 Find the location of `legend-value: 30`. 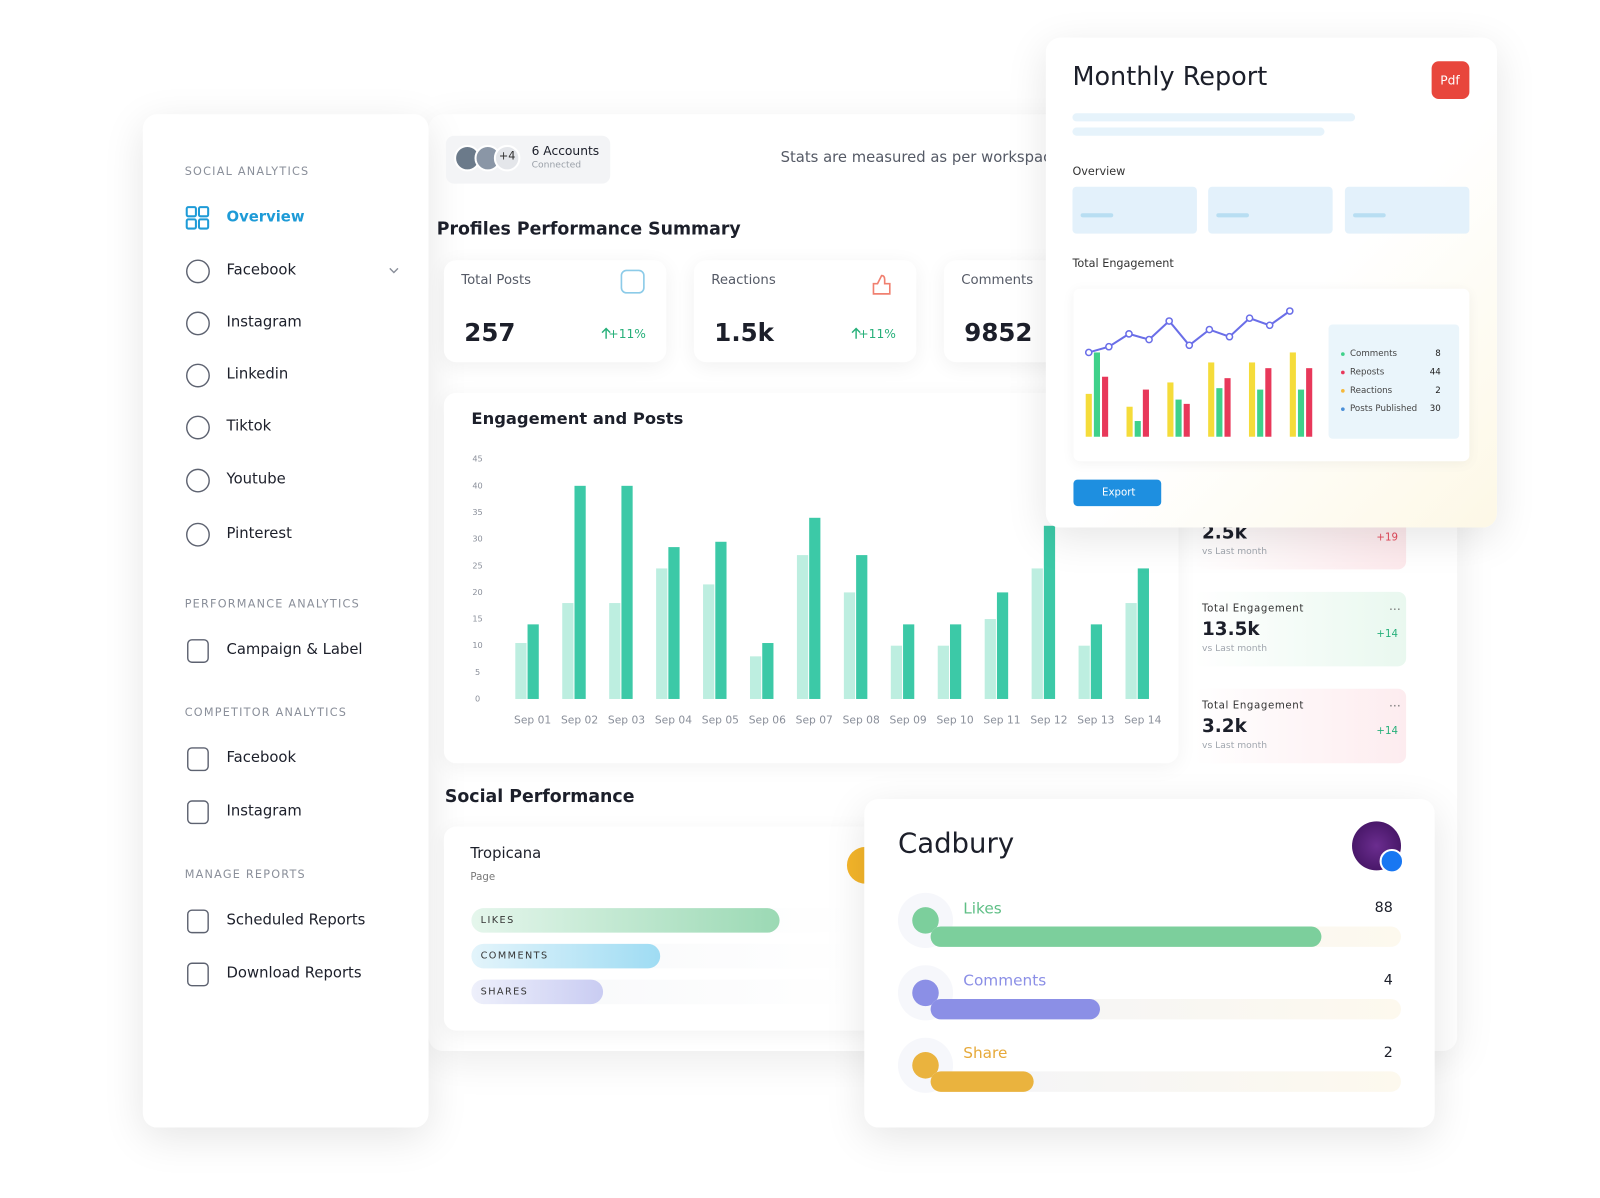

legend-value: 30 is located at coordinates (1435, 409).